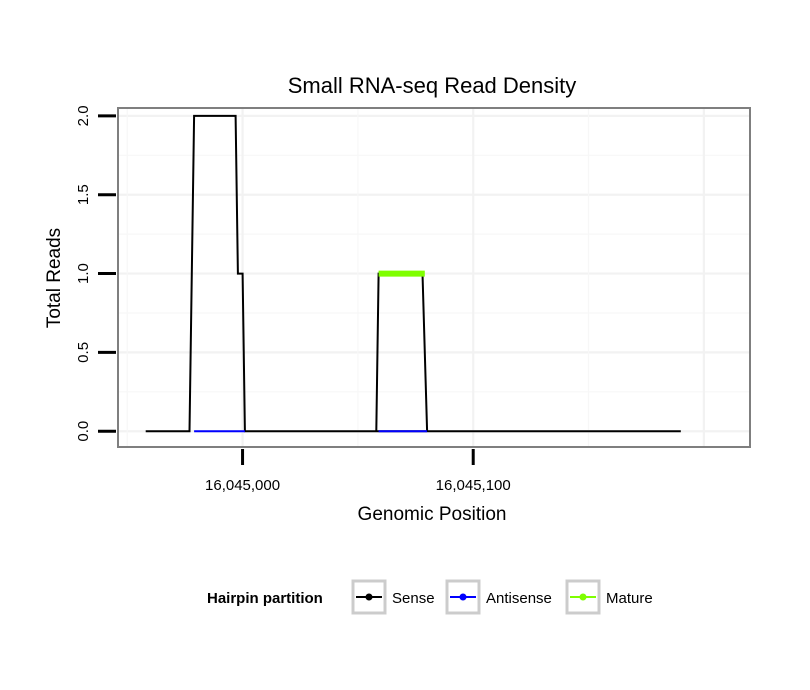 This screenshot has height=690, width=810. I want to click on x-axis: 16,045,000 16,045,100, so click(358, 471).